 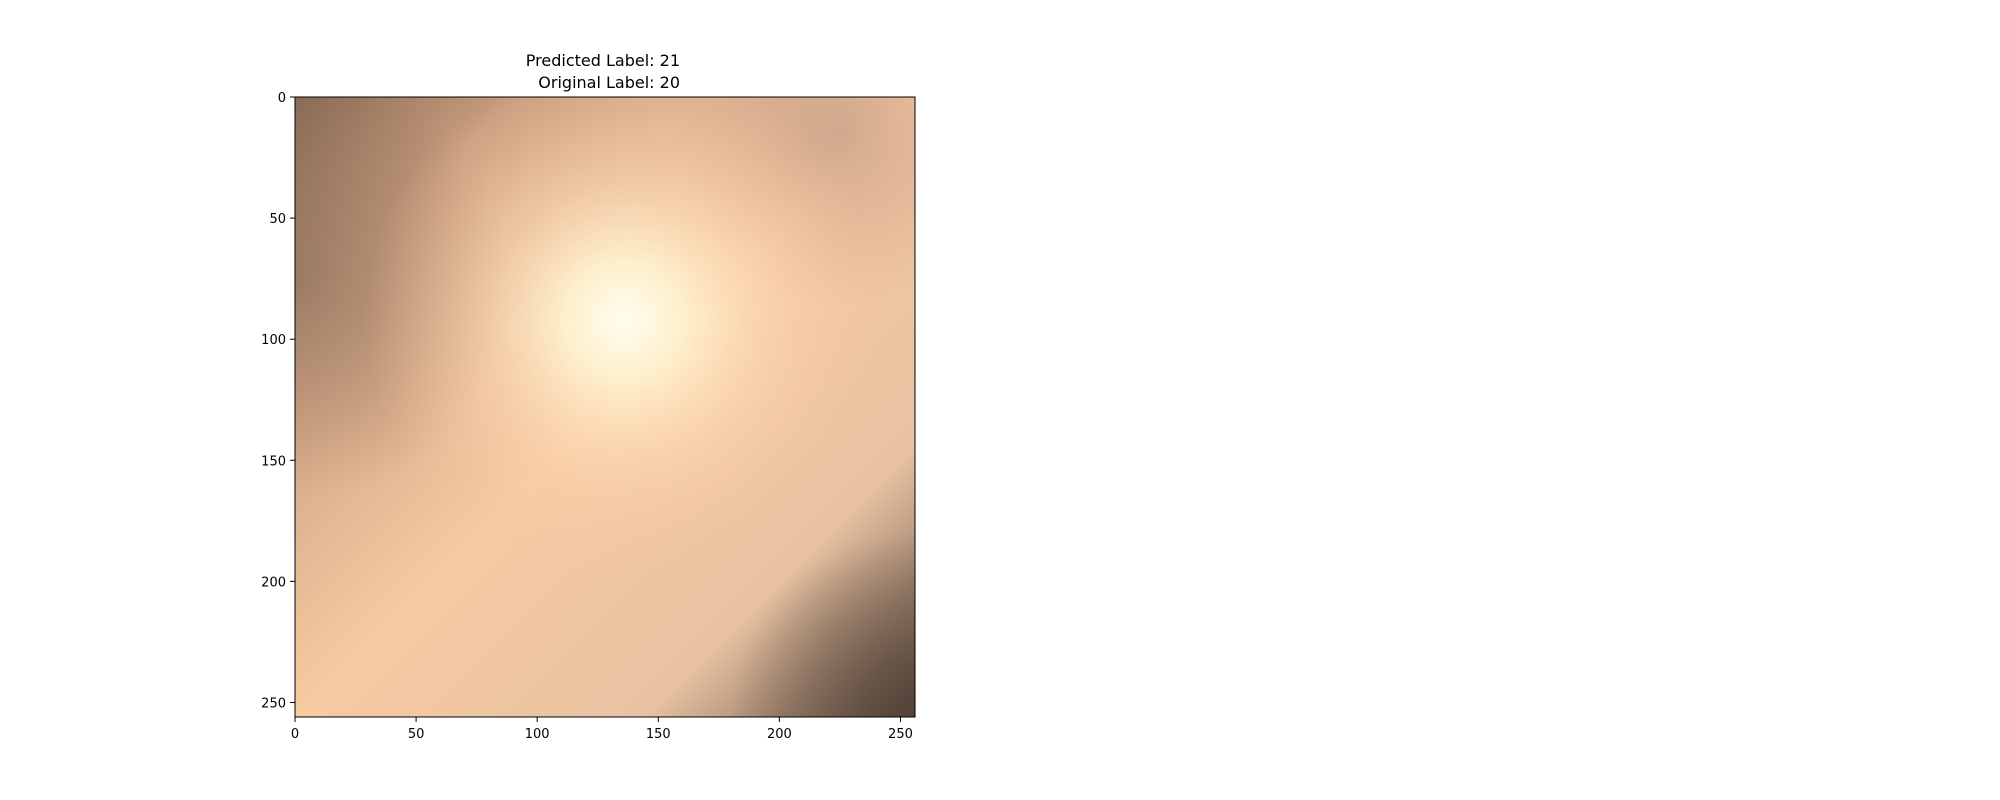 I want to click on y-axis: 0 50 100 150 200 250, so click(x=278, y=401).